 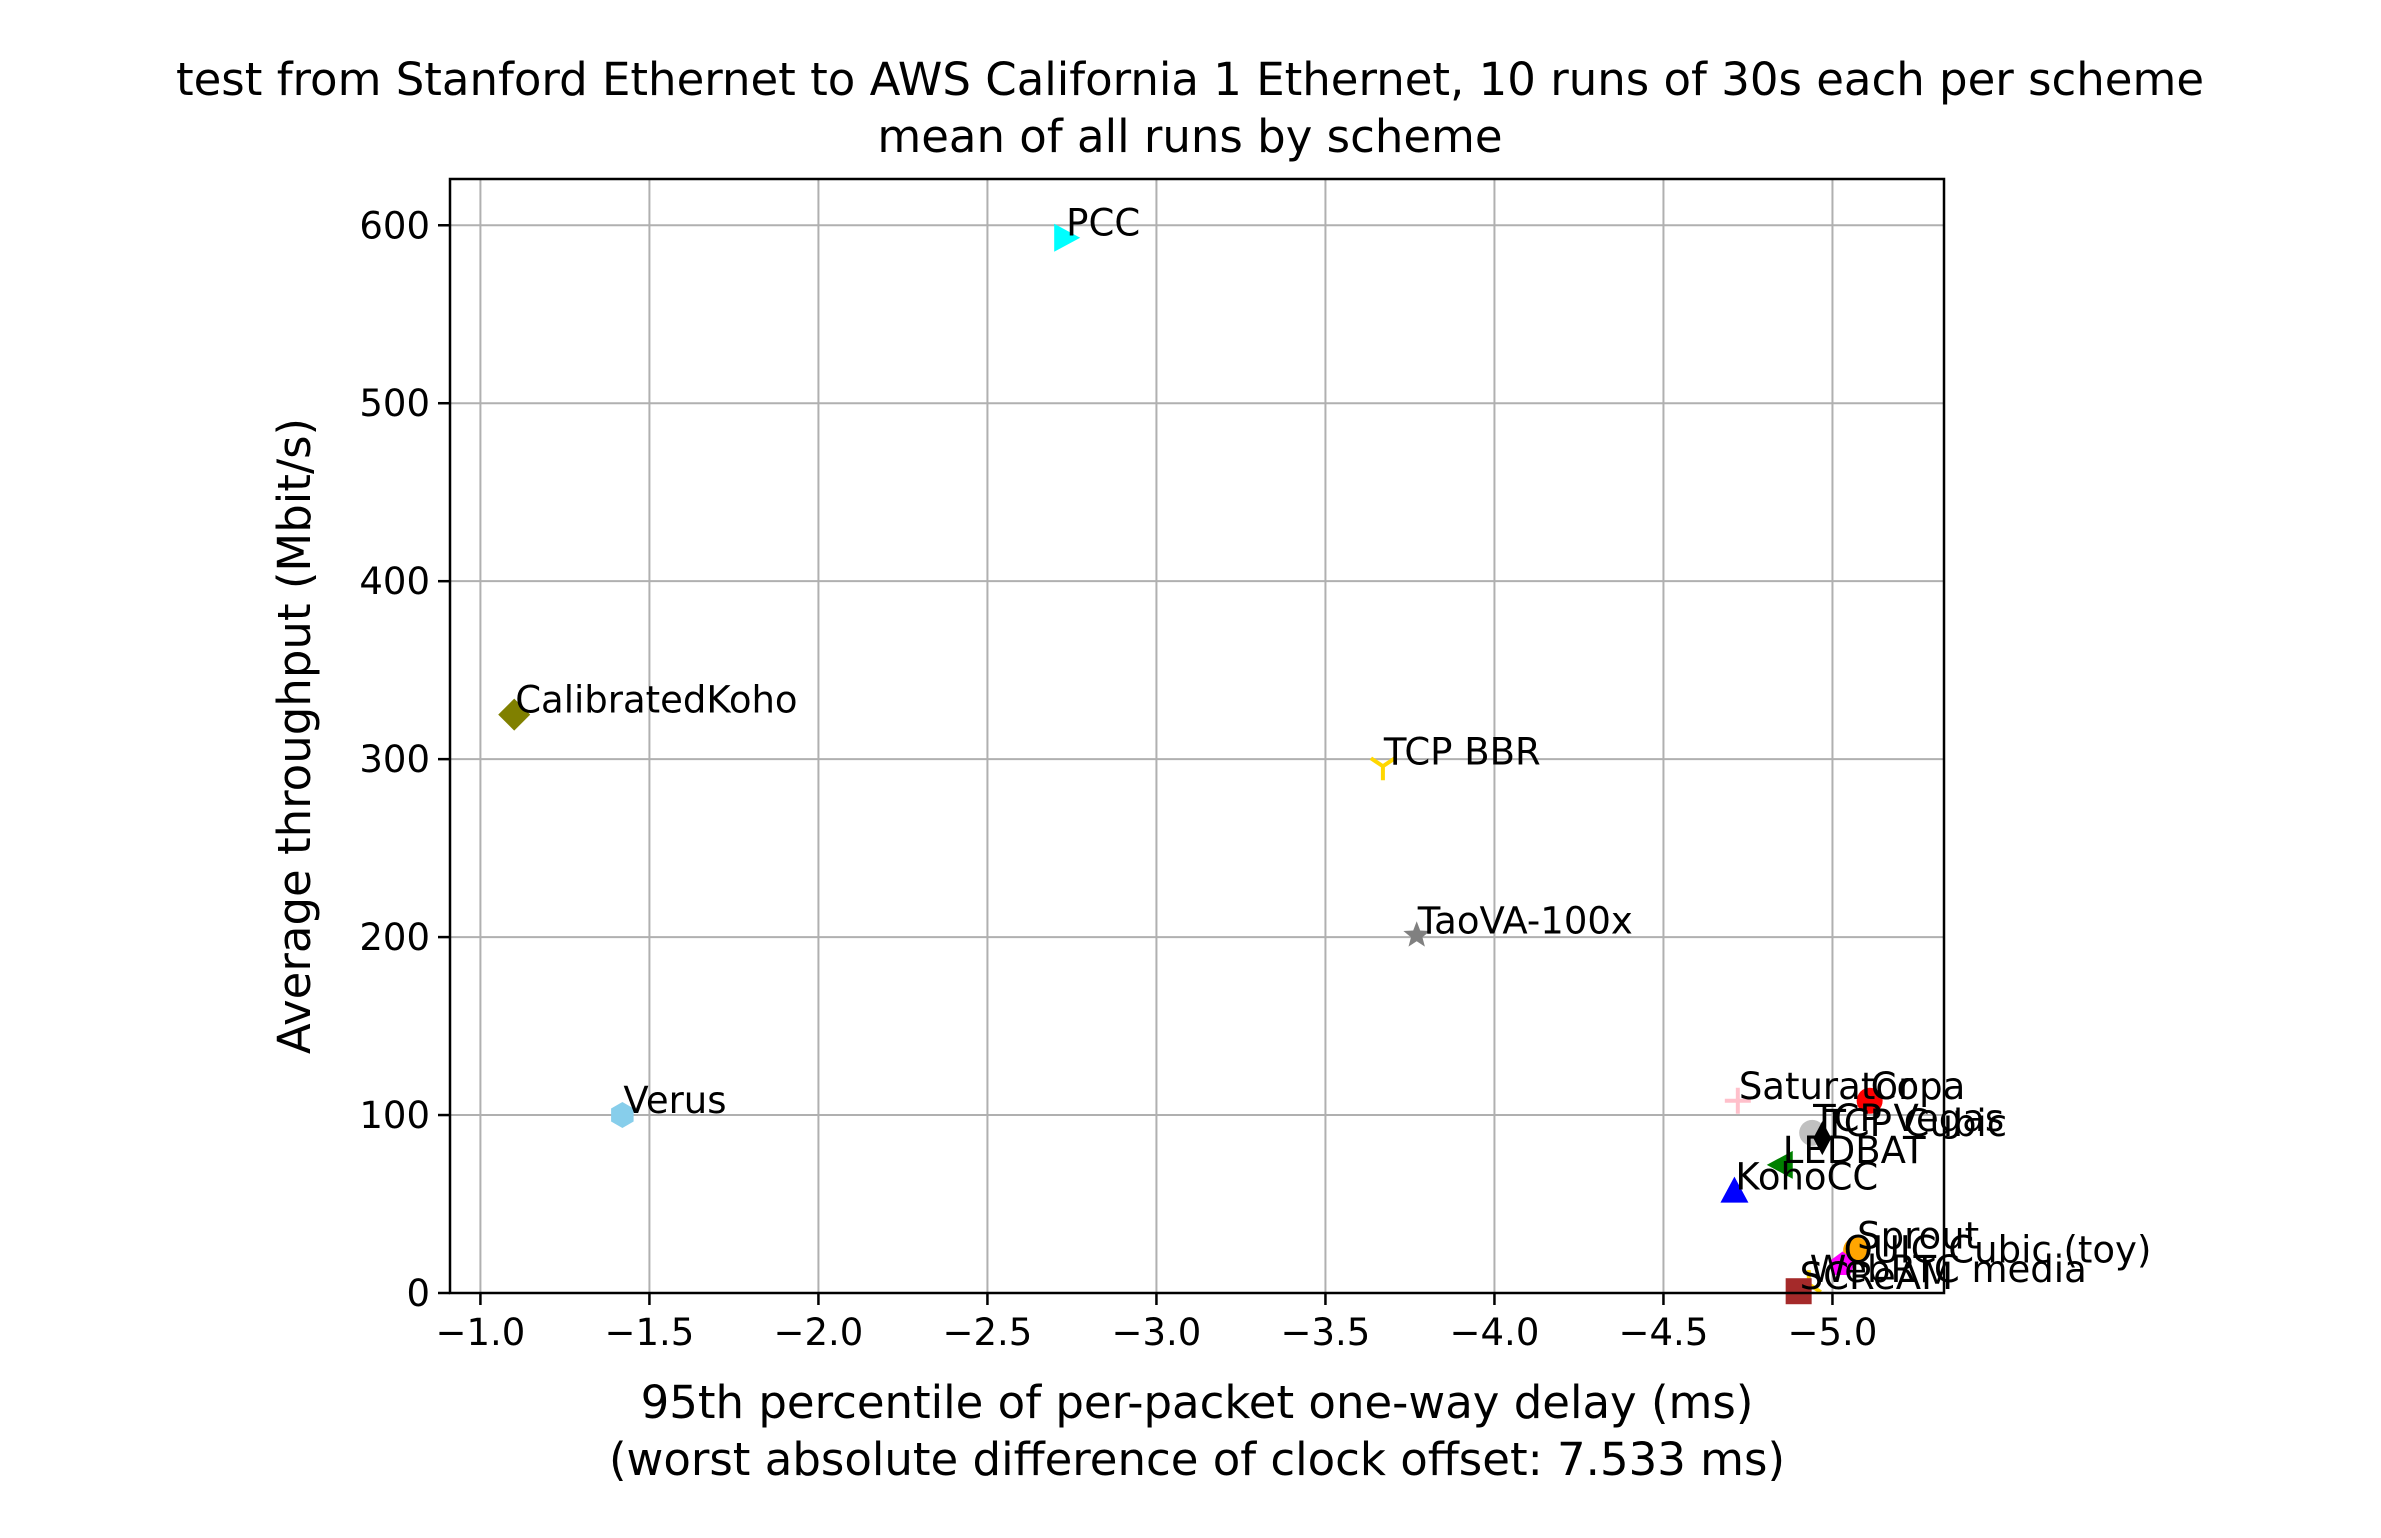 I want to click on data-point-kohocc, so click(x=1734, y=1189).